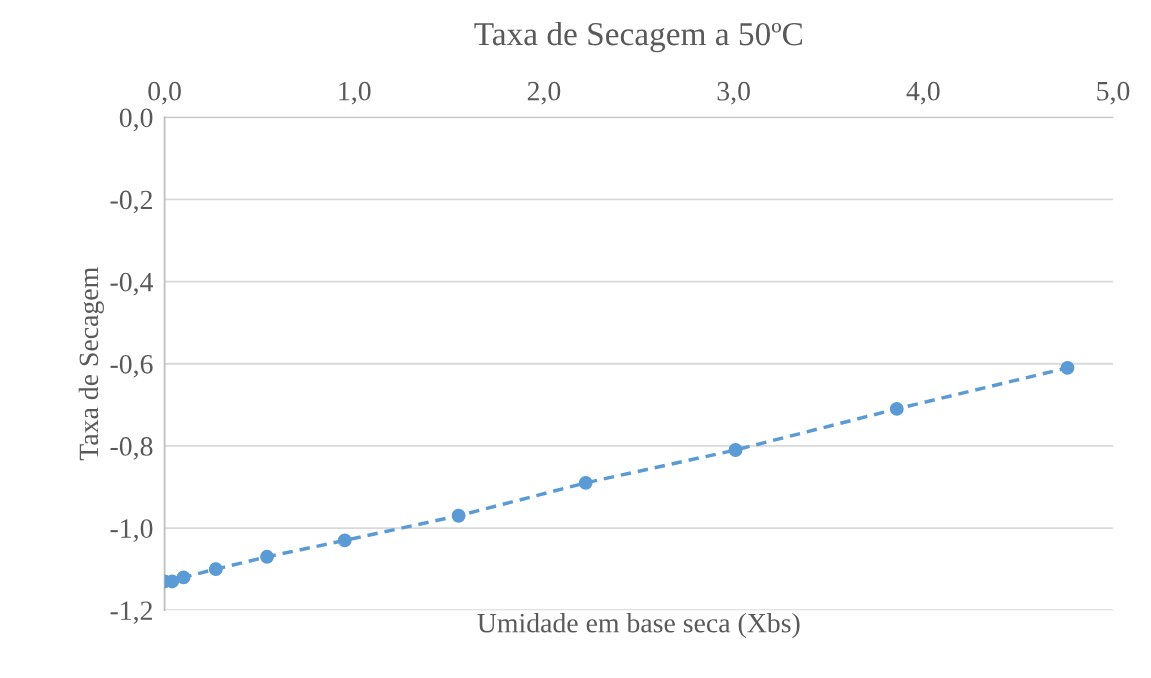 Image resolution: width=1151 pixels, height=678 pixels. I want to click on x-tick-label: 2,0, so click(544, 93).